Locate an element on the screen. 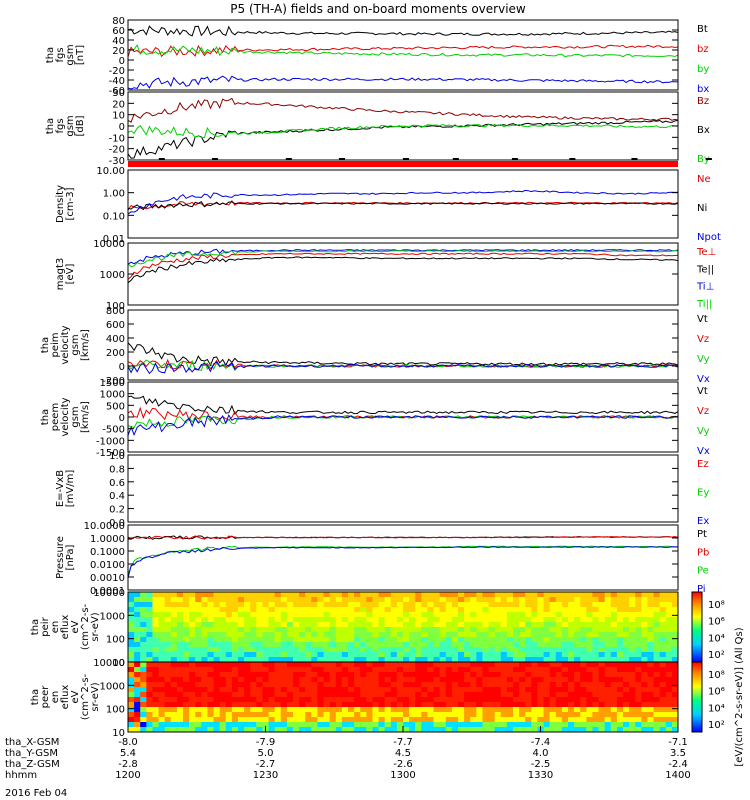  y-axis-label: [nPa] is located at coordinates (70, 557).